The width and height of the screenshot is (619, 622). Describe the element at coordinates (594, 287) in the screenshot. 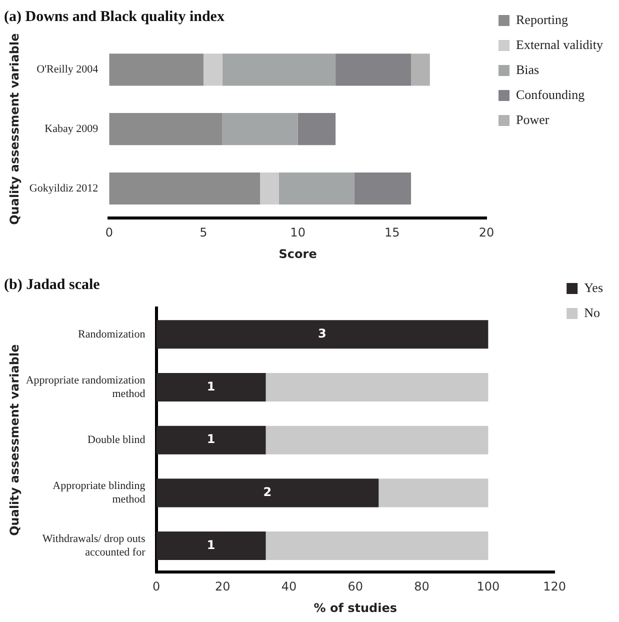

I see `legend-label: Yes` at that location.